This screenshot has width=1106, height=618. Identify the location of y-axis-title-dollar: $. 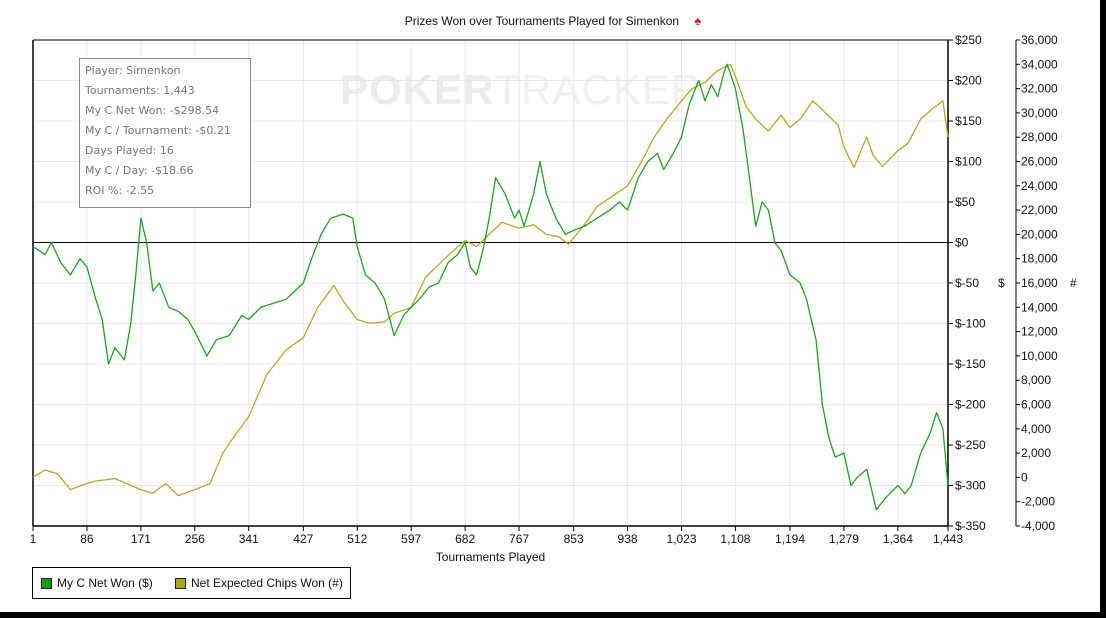
(1001, 283).